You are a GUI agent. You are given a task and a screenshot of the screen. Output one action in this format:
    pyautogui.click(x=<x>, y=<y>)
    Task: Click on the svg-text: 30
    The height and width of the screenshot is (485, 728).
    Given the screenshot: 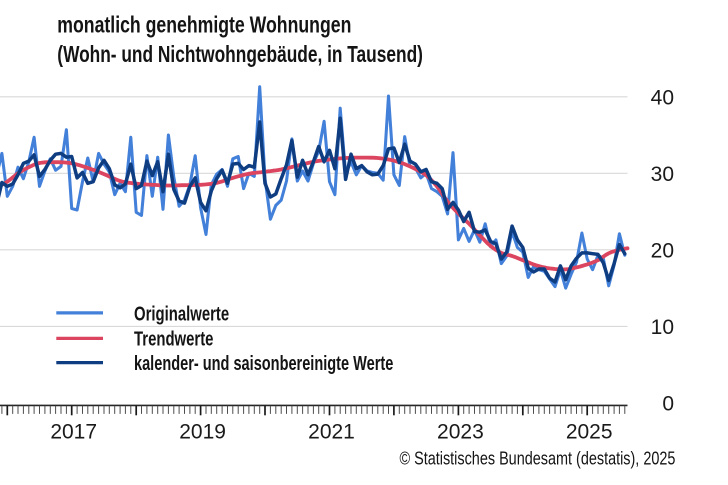 What is the action you would take?
    pyautogui.click(x=662, y=174)
    